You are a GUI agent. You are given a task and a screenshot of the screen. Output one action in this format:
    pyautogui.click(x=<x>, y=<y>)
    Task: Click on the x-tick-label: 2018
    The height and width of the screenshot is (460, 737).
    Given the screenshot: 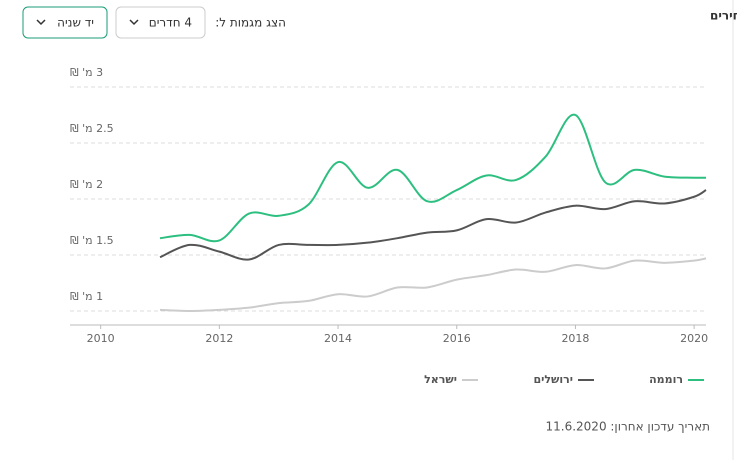 What is the action you would take?
    pyautogui.click(x=575, y=338)
    